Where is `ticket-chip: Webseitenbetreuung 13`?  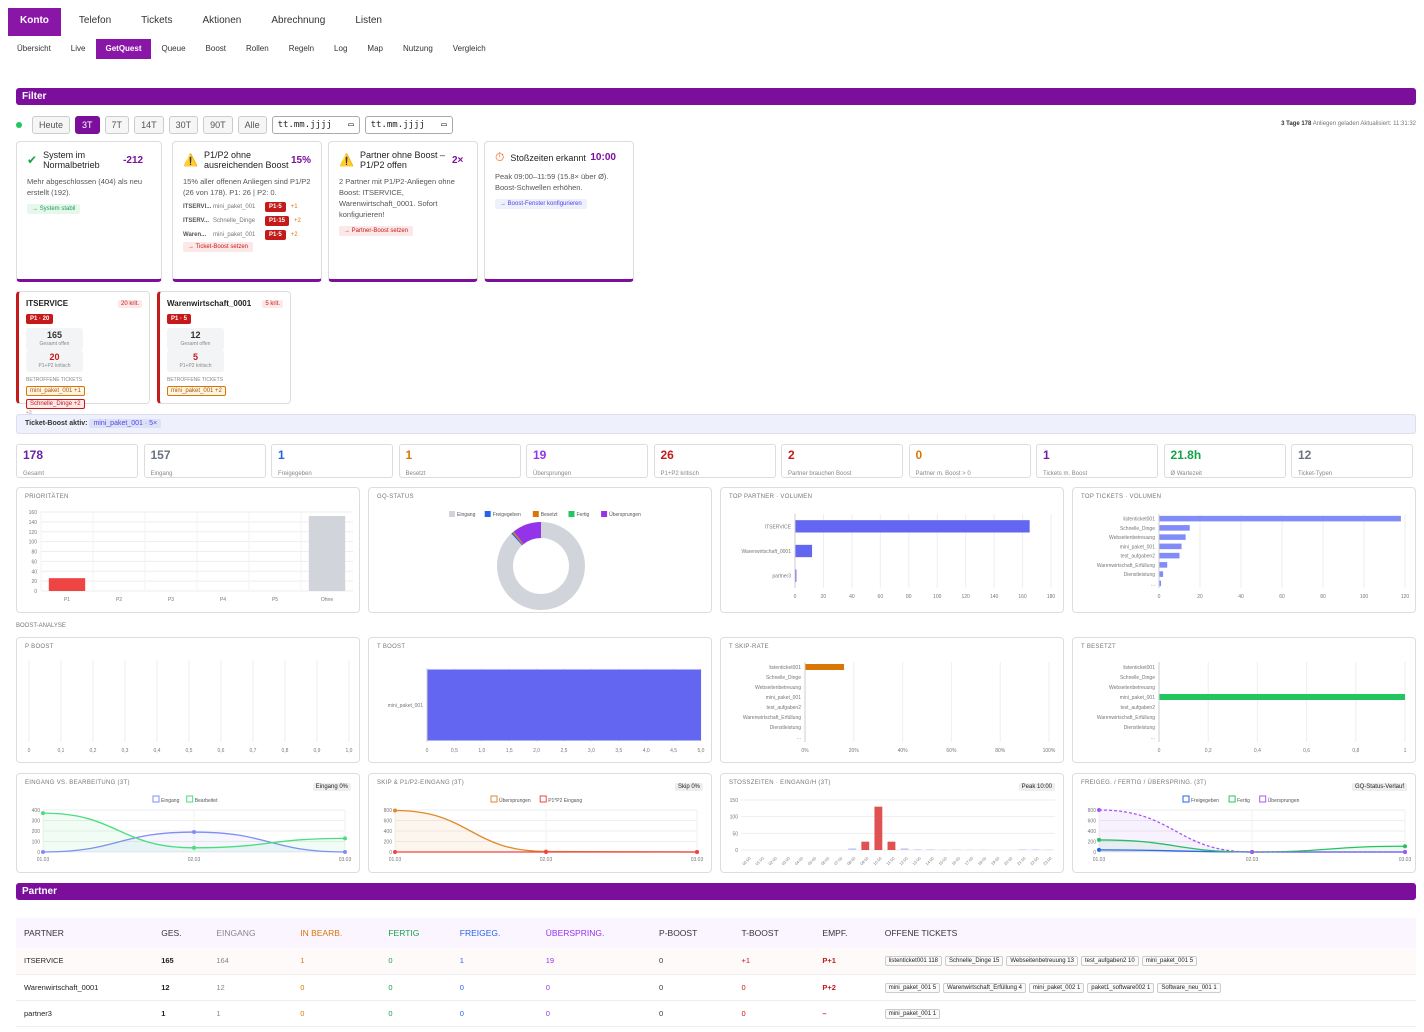
ticket-chip: Webseitenbetreuung 13 is located at coordinates (1042, 961).